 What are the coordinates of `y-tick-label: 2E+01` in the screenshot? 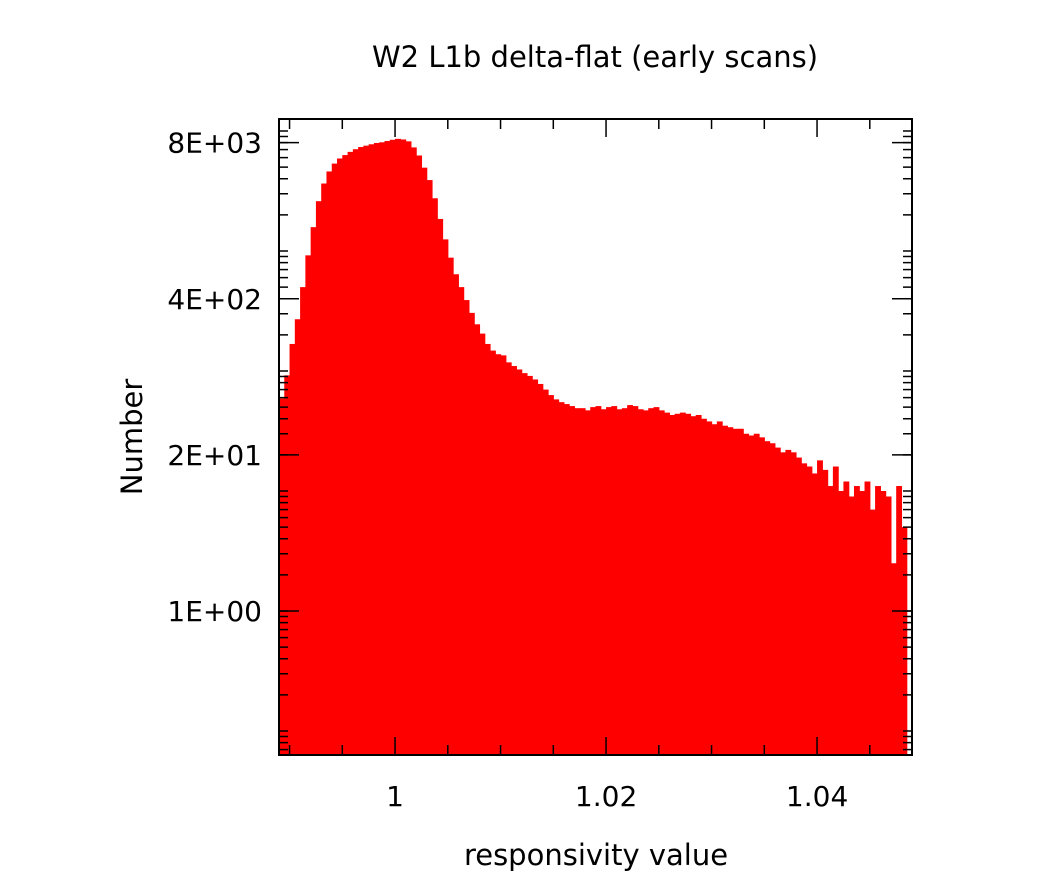 It's located at (214, 455).